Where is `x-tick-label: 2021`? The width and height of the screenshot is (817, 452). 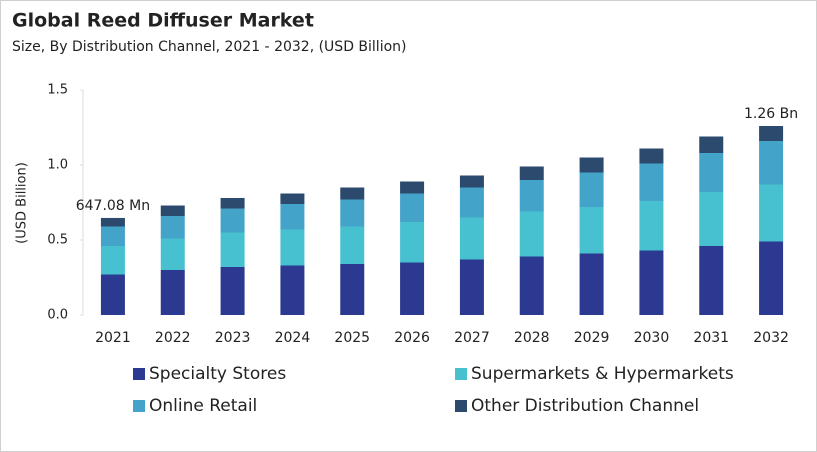
x-tick-label: 2021 is located at coordinates (113, 338).